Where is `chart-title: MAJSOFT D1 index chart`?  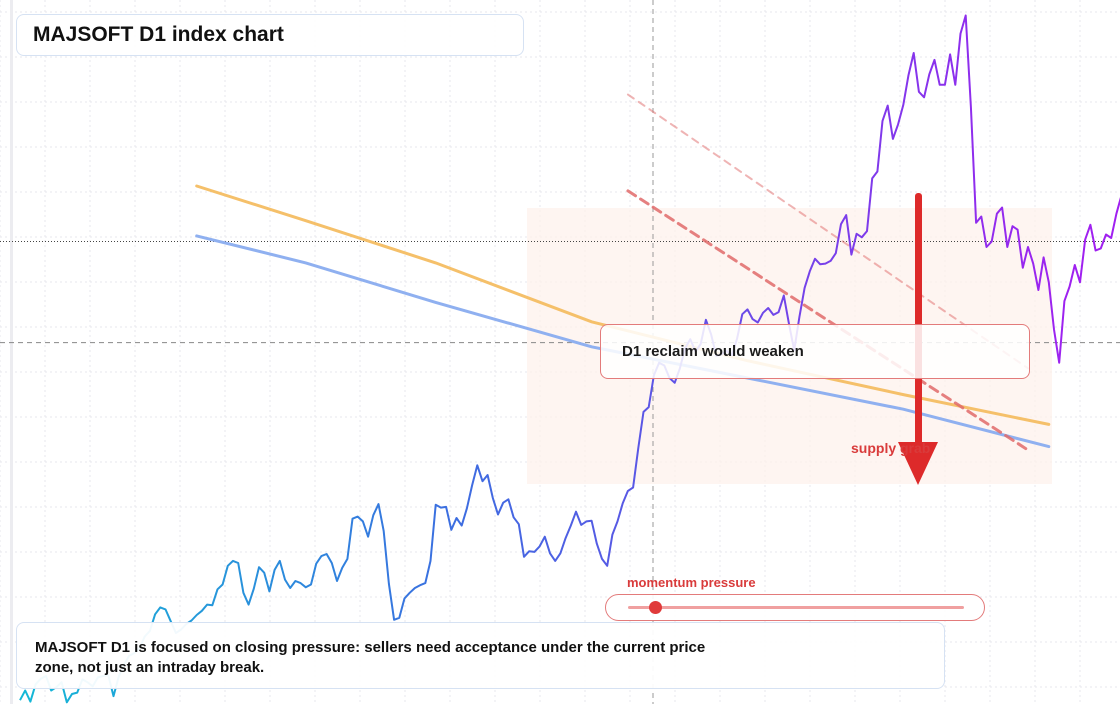
chart-title: MAJSOFT D1 index chart is located at coordinates (270, 35).